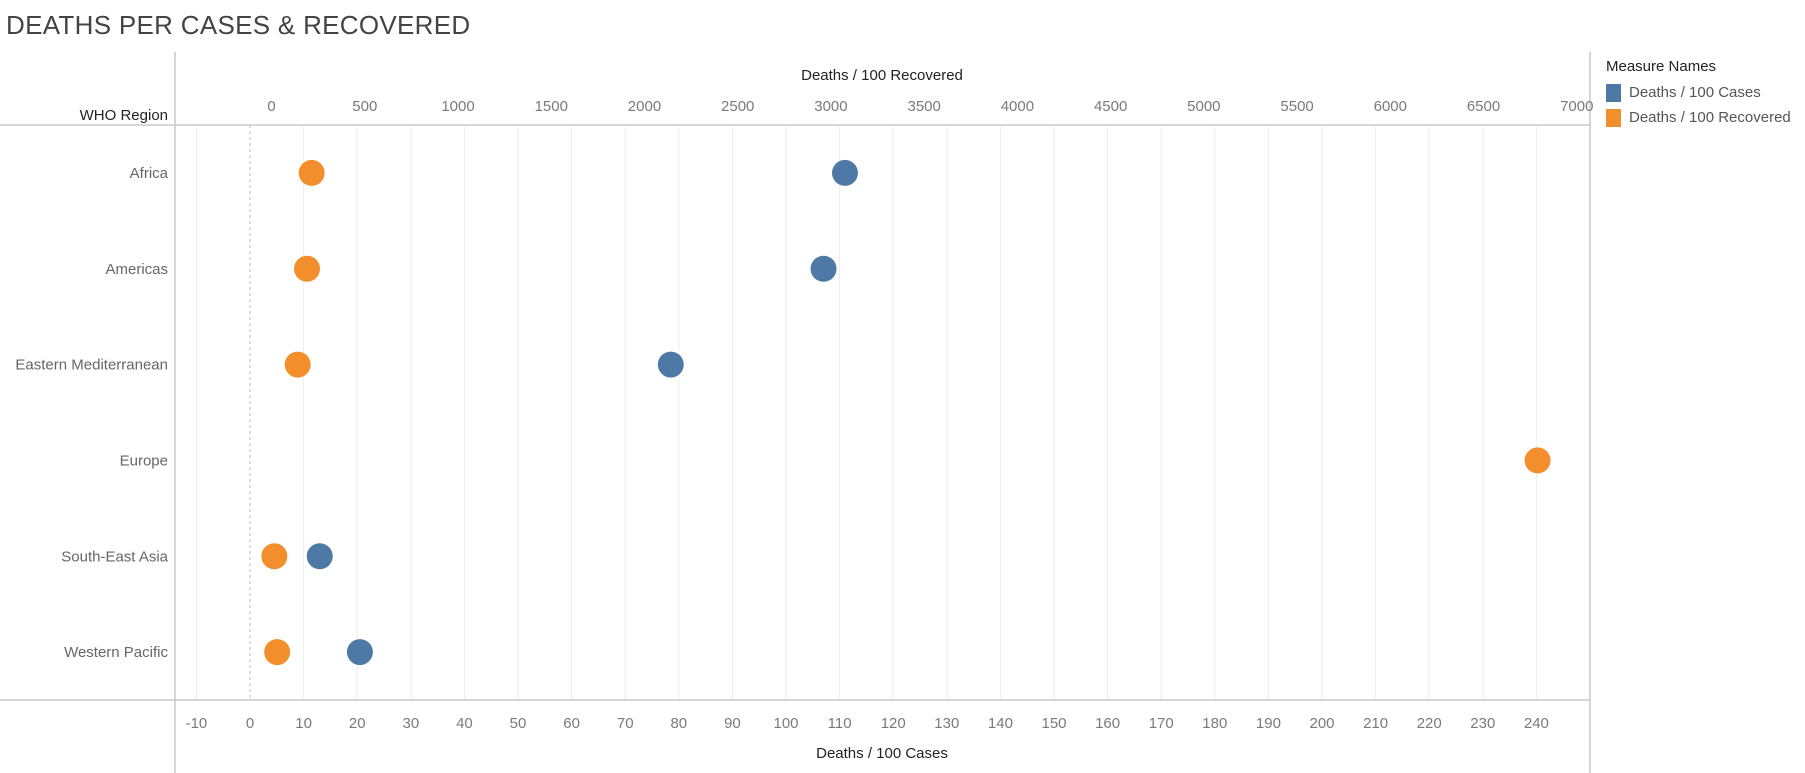  Describe the element at coordinates (678, 723) in the screenshot. I see `bottom-tick-label: 80` at that location.